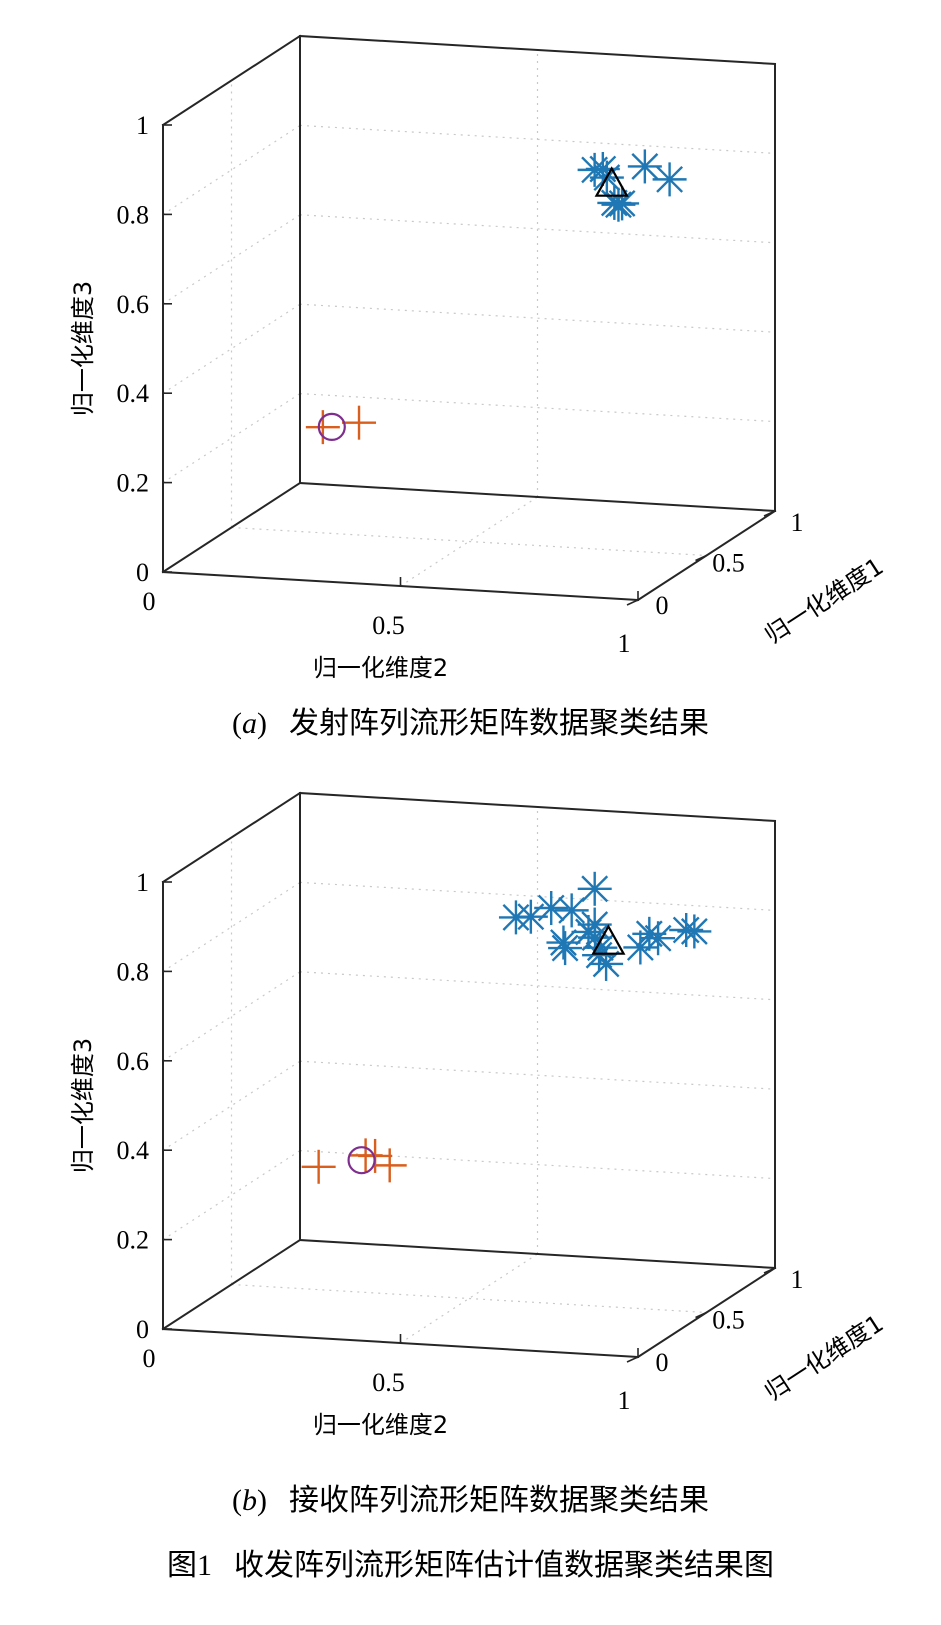  Describe the element at coordinates (797, 522) in the screenshot. I see `x-tick-label: 1` at that location.